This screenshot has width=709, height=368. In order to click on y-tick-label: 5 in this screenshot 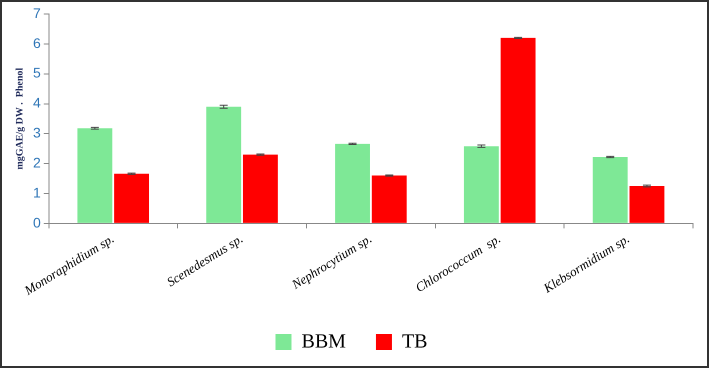, I will do `click(36, 72)`.